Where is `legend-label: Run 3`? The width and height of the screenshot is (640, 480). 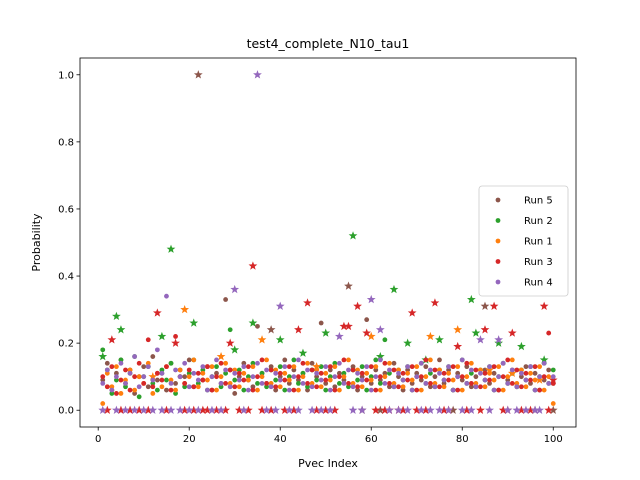 legend-label: Run 3 is located at coordinates (538, 262).